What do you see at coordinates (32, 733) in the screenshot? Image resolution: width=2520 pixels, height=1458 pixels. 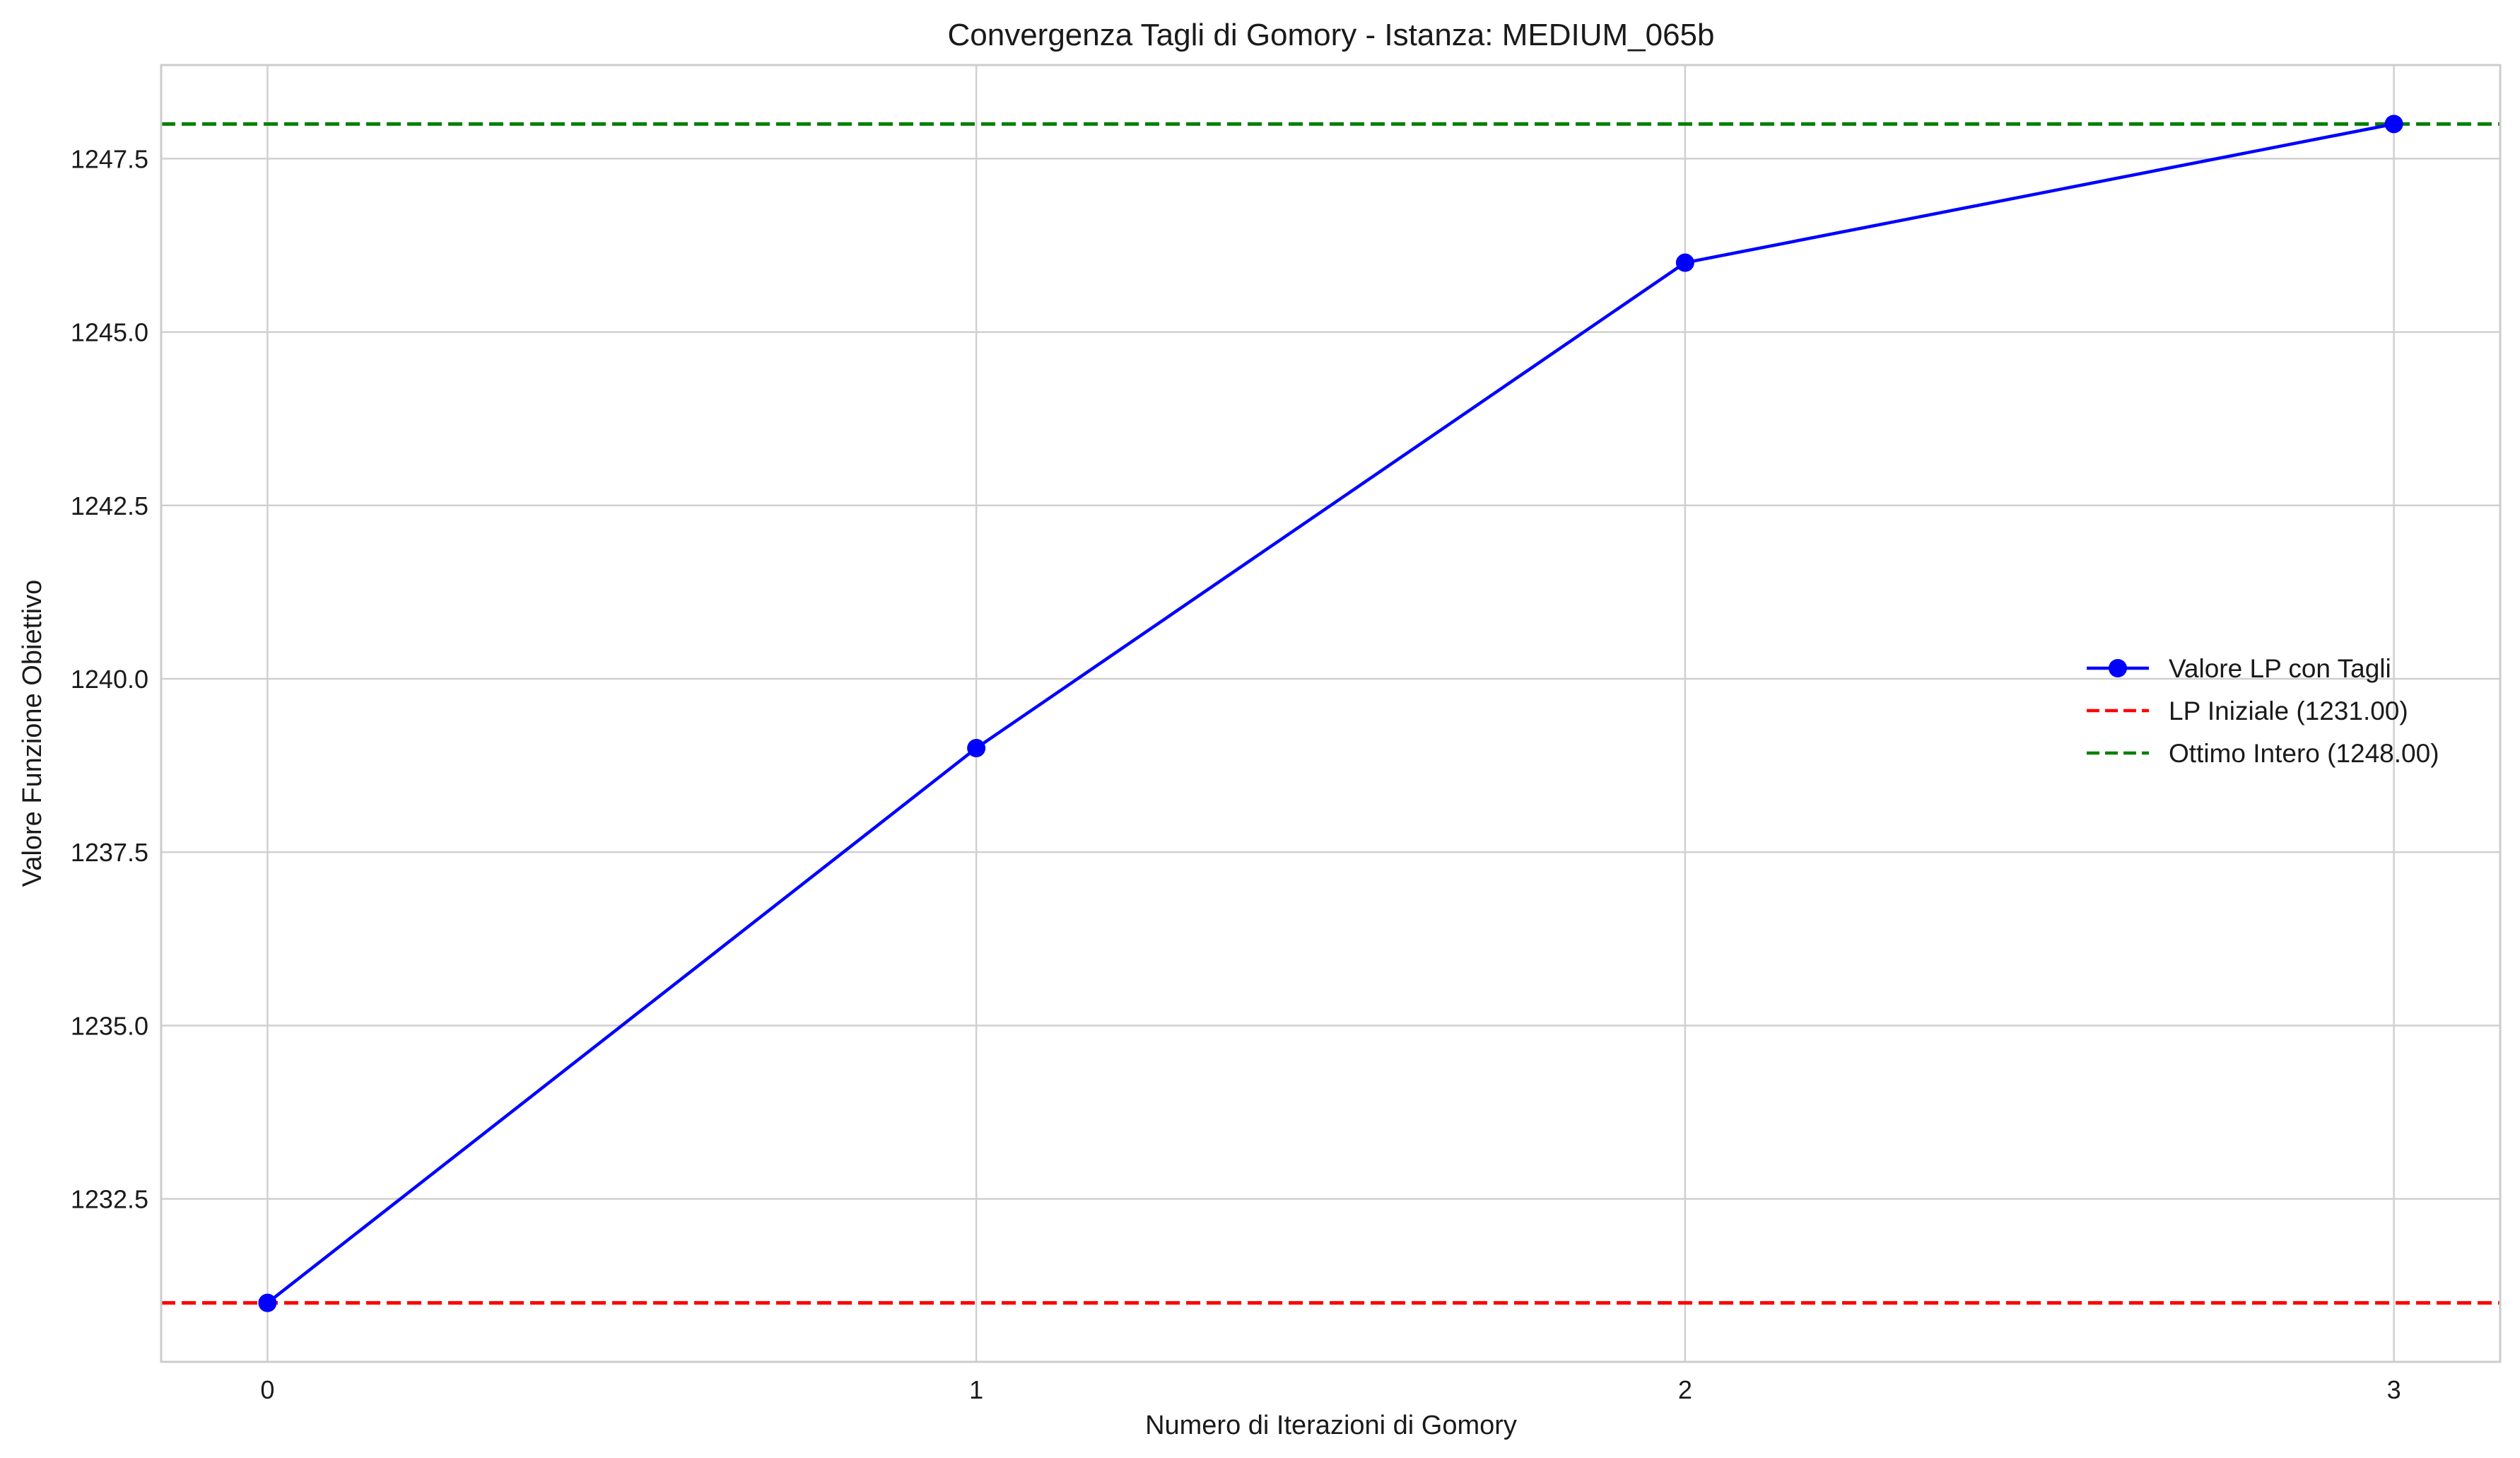 I see `y-axis-label: Valore Funzione Obiettivo` at bounding box center [32, 733].